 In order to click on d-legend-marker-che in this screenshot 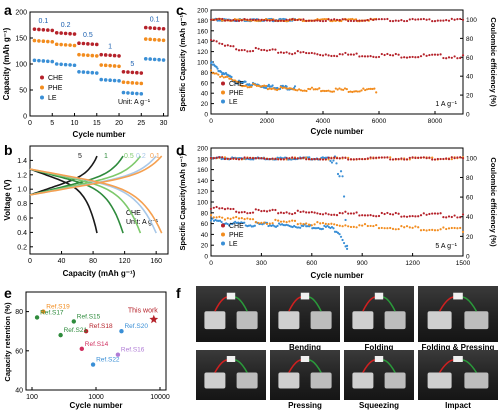, I will do `click(223, 225)`.